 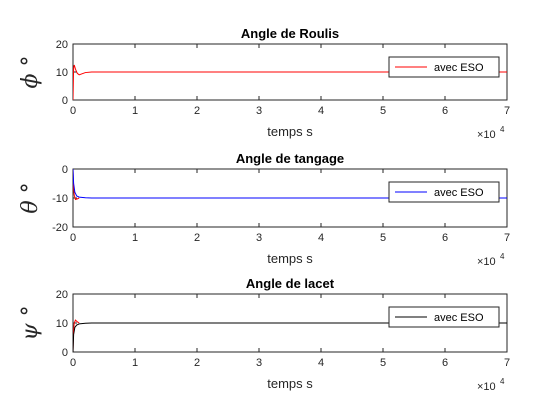 What do you see at coordinates (290, 283) in the screenshot?
I see `chart-title: Angle de lacet` at bounding box center [290, 283].